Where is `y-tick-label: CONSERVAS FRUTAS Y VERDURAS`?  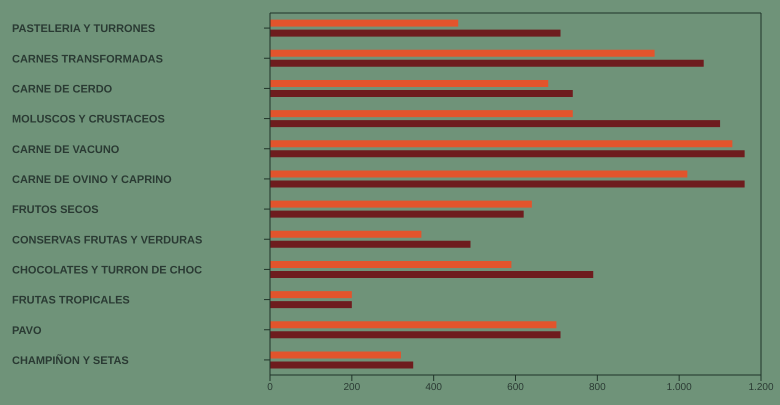
y-tick-label: CONSERVAS FRUTAS Y VERDURAS is located at coordinates (107, 240).